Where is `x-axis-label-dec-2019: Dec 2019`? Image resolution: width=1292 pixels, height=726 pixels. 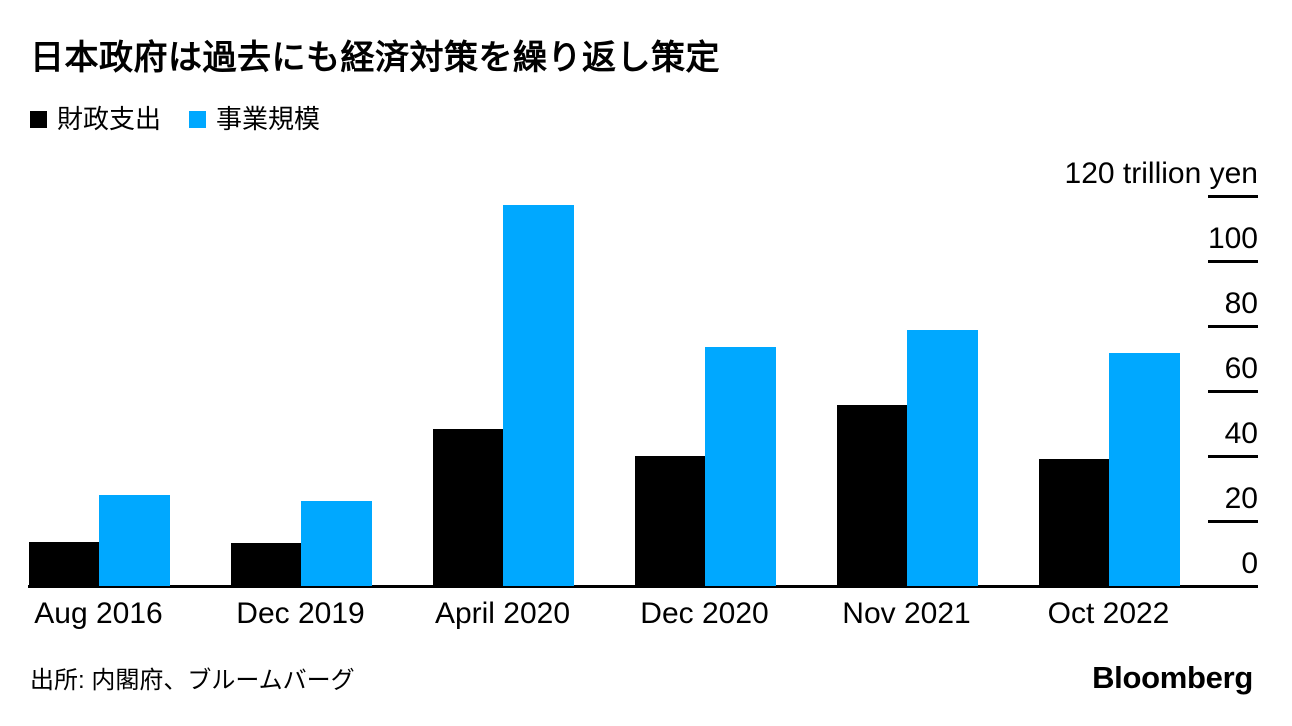 x-axis-label-dec-2019: Dec 2019 is located at coordinates (300, 613).